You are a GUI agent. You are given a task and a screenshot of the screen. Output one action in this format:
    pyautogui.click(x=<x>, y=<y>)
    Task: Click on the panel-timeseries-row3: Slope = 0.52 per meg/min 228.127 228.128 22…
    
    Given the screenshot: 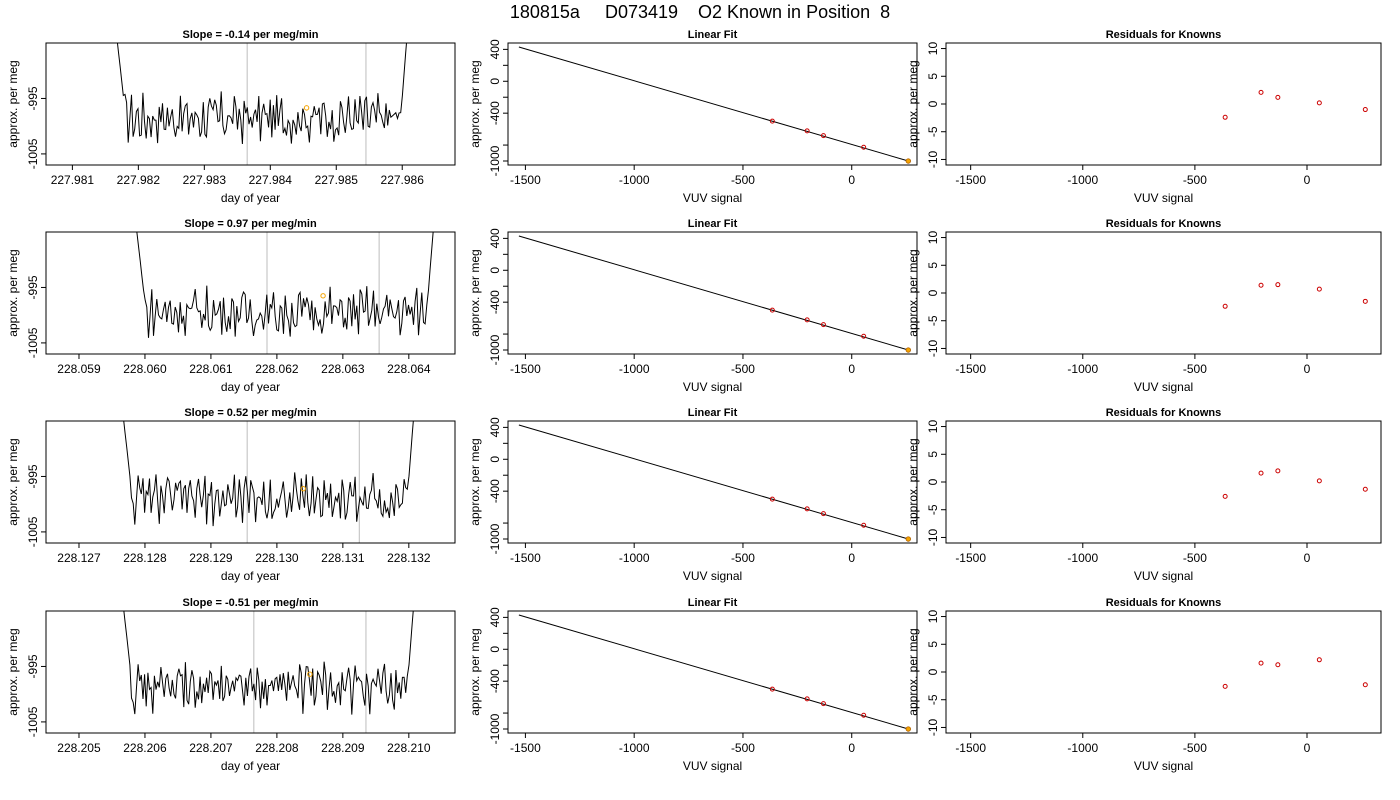 What is the action you would take?
    pyautogui.click(x=231, y=495)
    